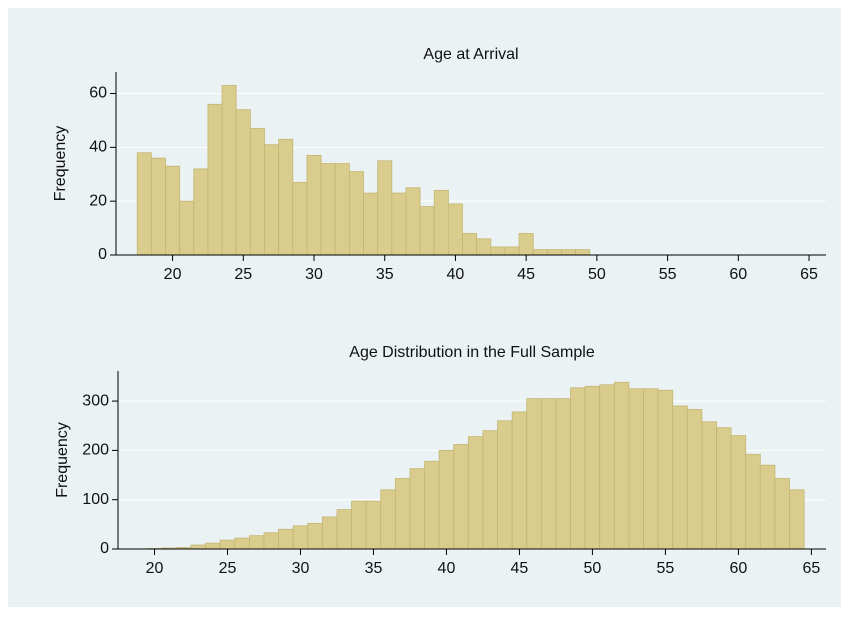 The image size is (849, 623). I want to click on y-tick-label: 300, so click(95, 400).